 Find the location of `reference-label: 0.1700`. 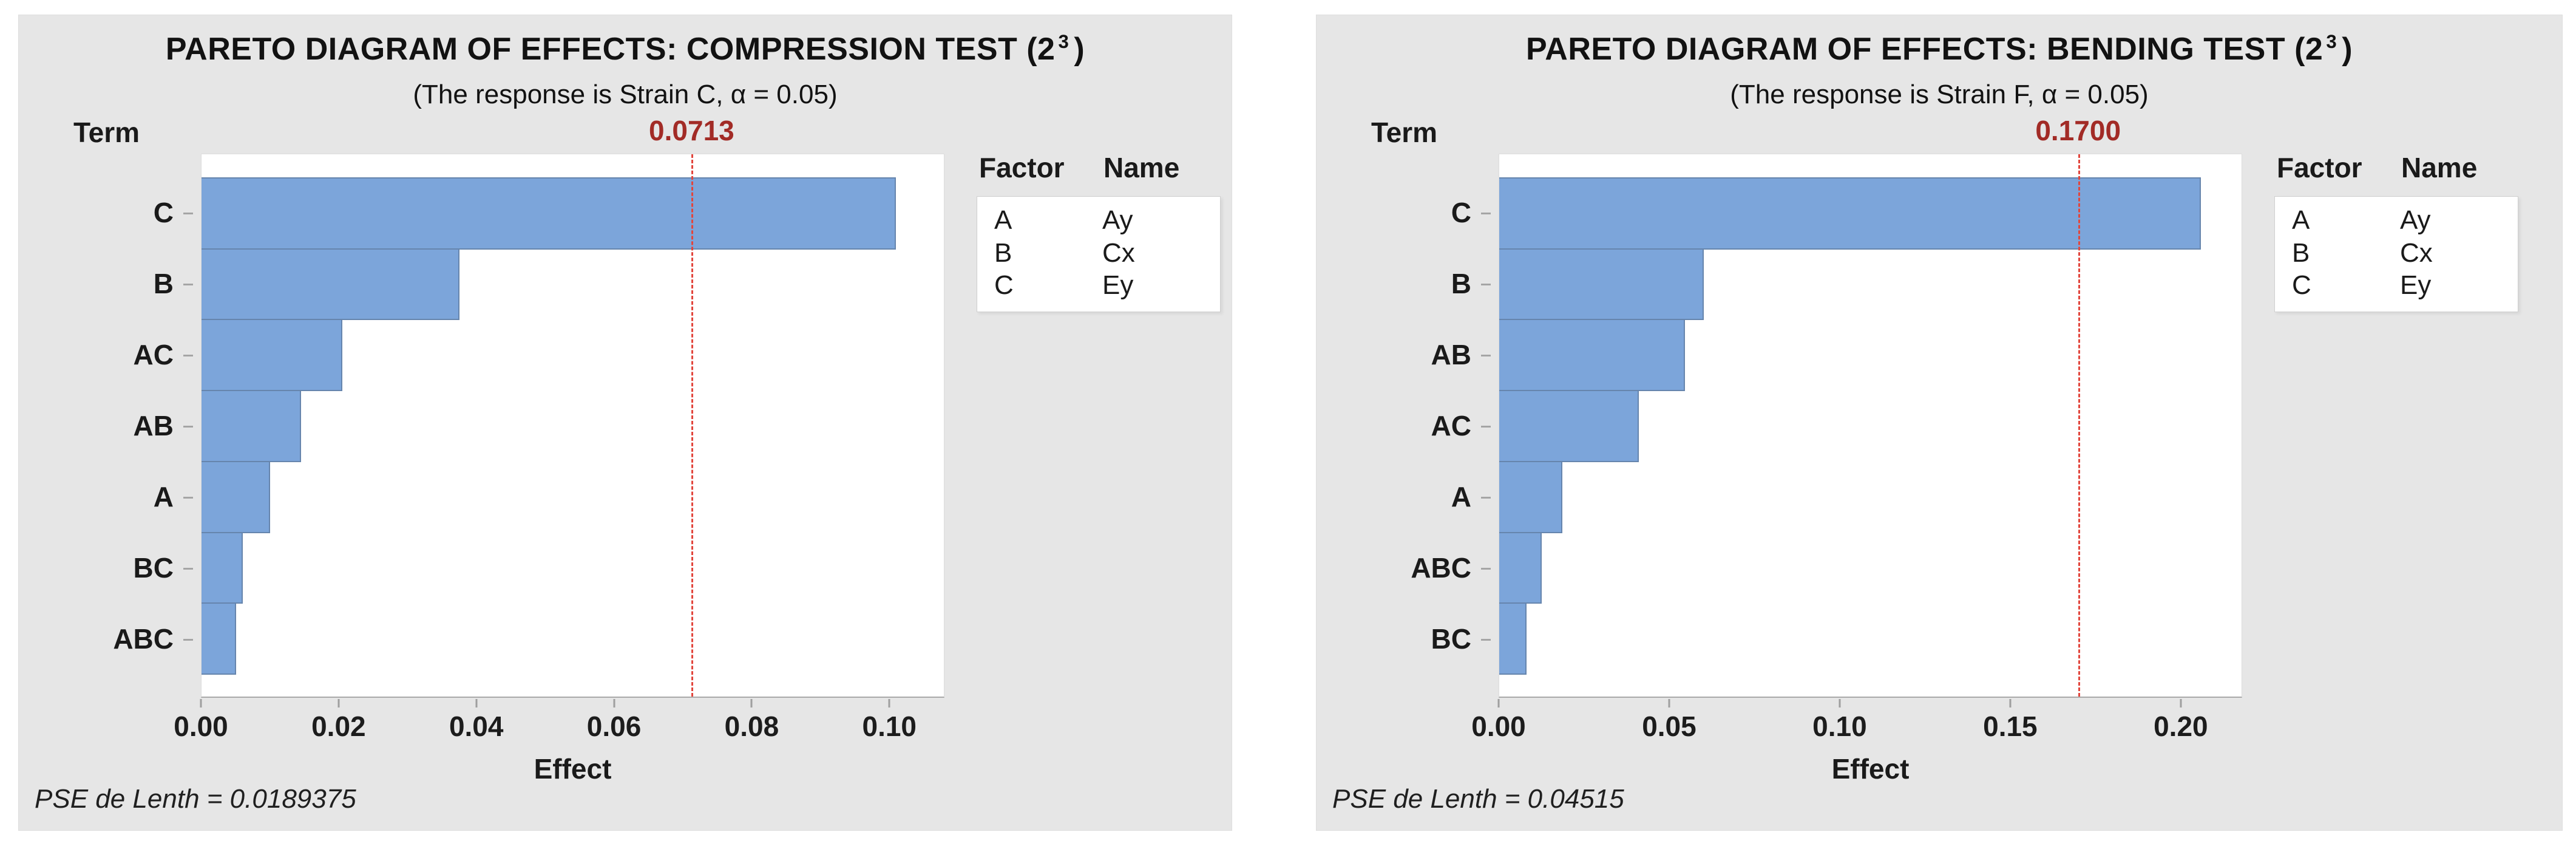

reference-label: 0.1700 is located at coordinates (2078, 130).